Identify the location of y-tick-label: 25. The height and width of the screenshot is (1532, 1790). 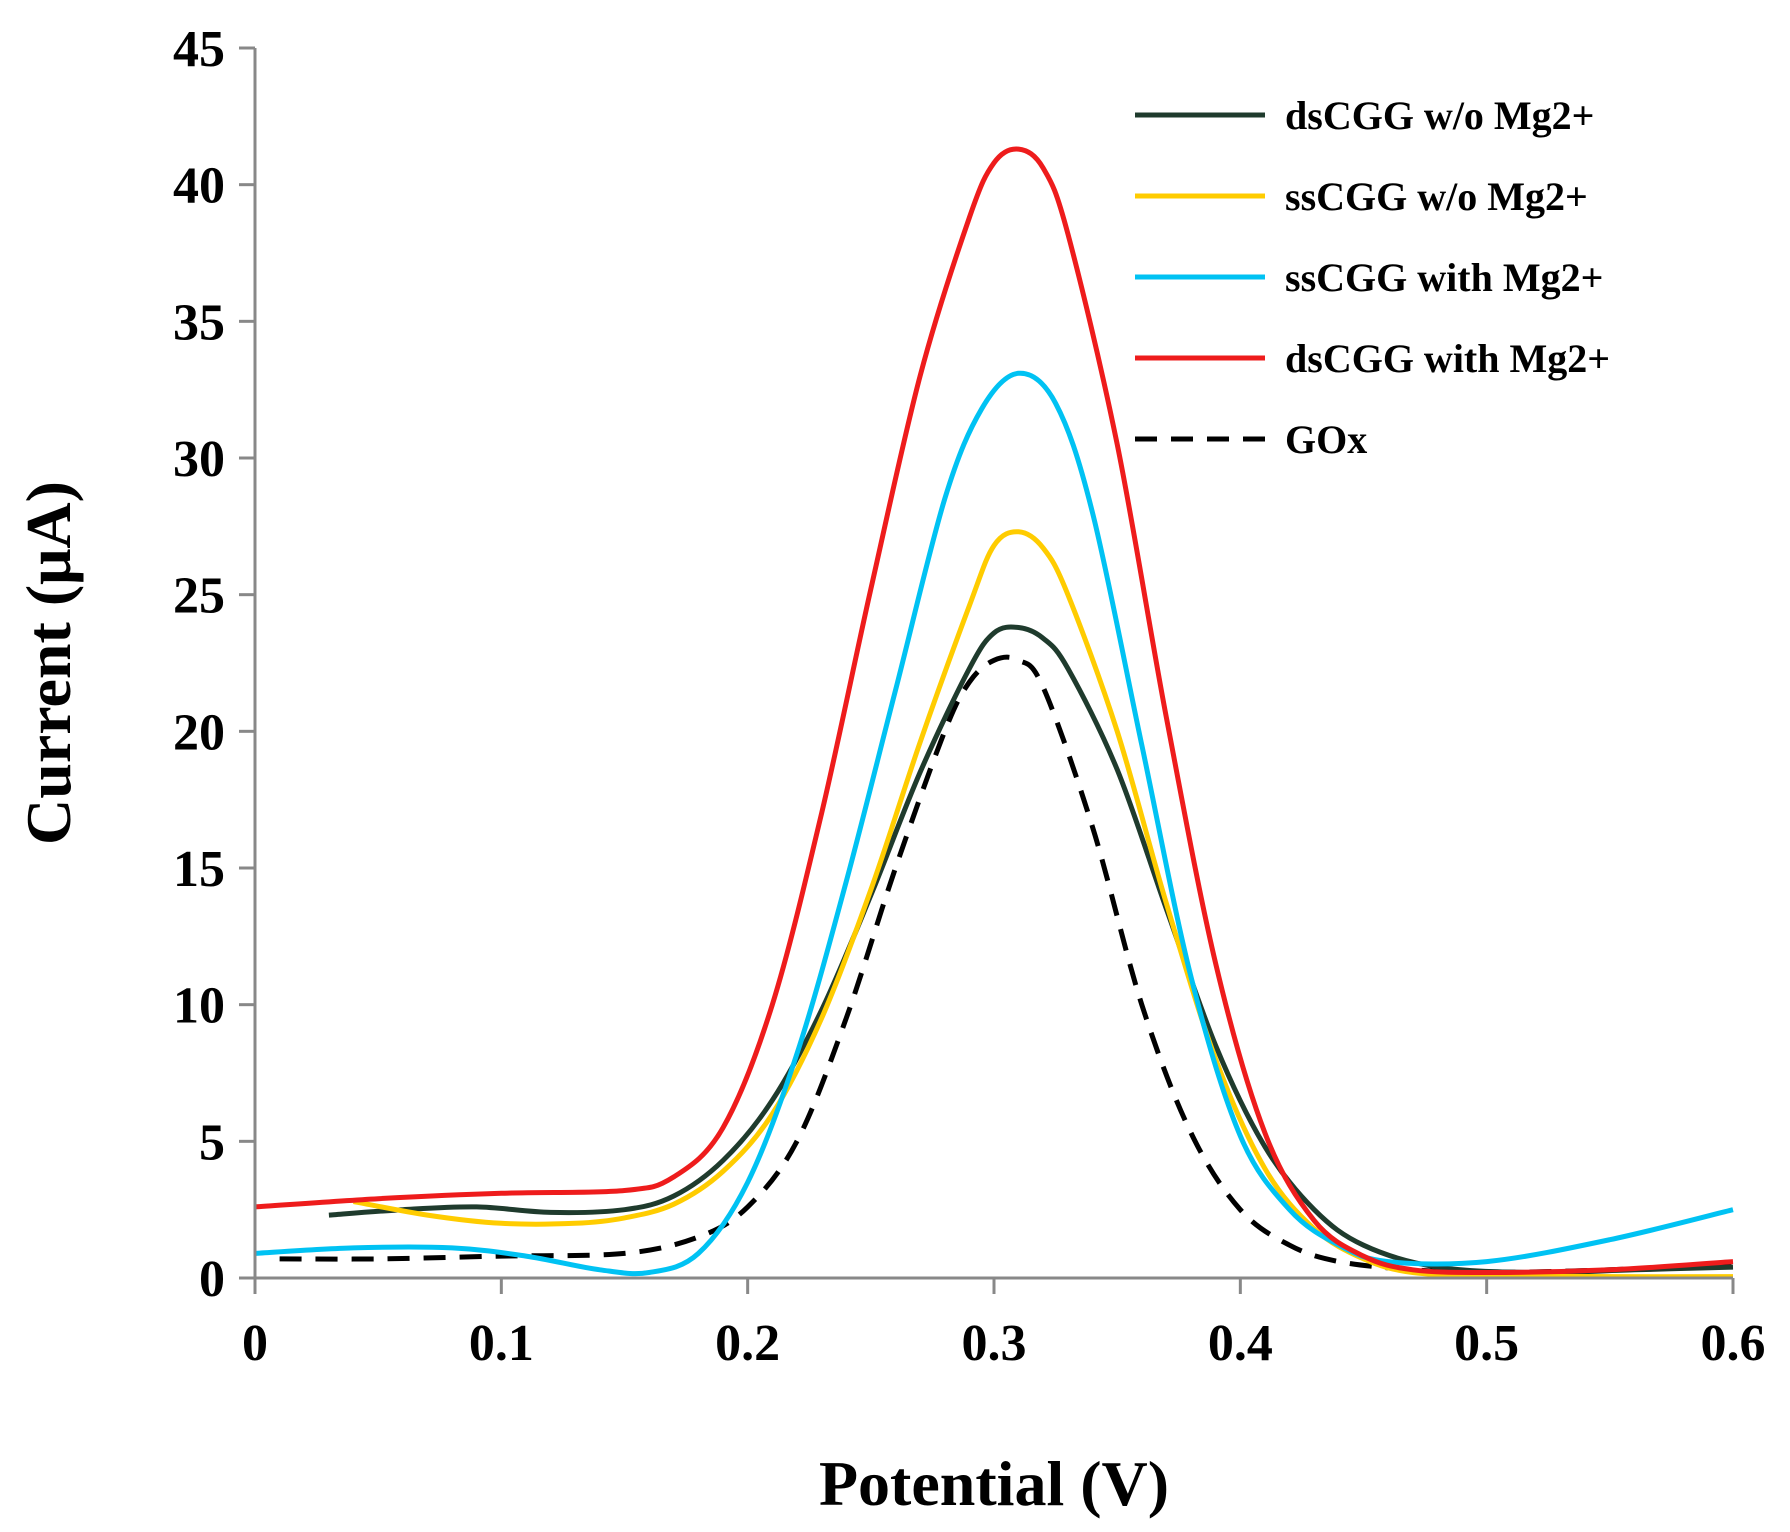
(199, 596).